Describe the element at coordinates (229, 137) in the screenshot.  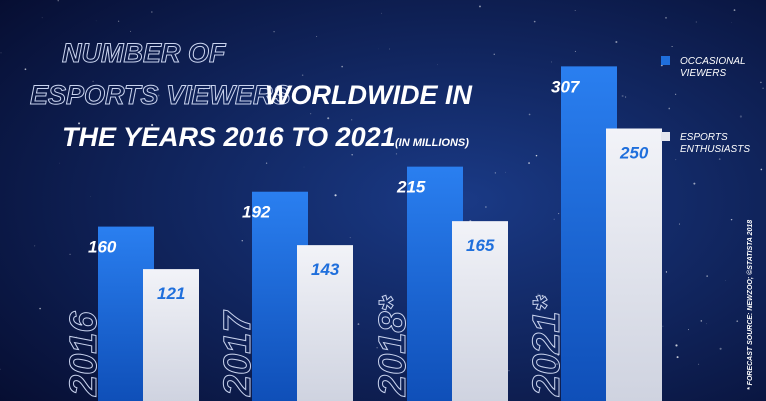
I see `chart-title: THE YEARS 2016 TO 2021` at that location.